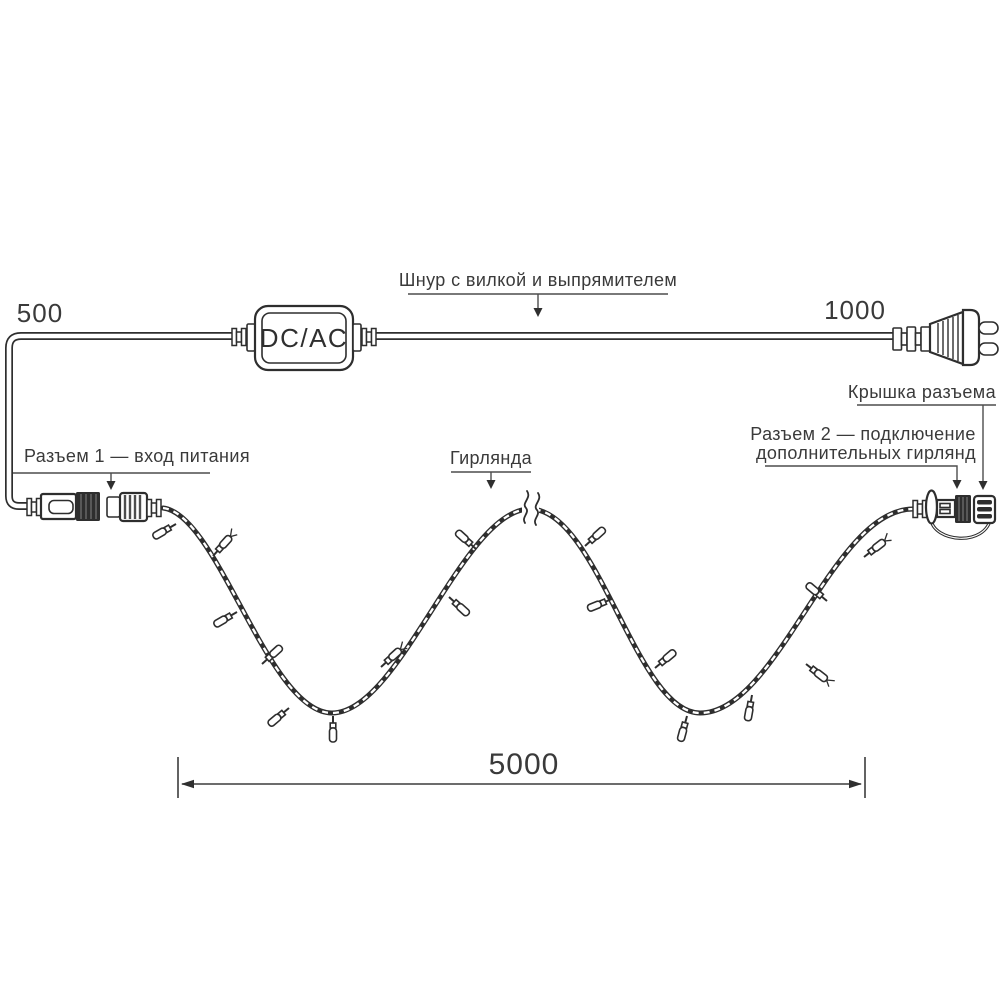 The image size is (1000, 1000). What do you see at coordinates (538, 280) in the screenshot?
I see `label-cord: Шнур с вилкой и выпрямителем` at bounding box center [538, 280].